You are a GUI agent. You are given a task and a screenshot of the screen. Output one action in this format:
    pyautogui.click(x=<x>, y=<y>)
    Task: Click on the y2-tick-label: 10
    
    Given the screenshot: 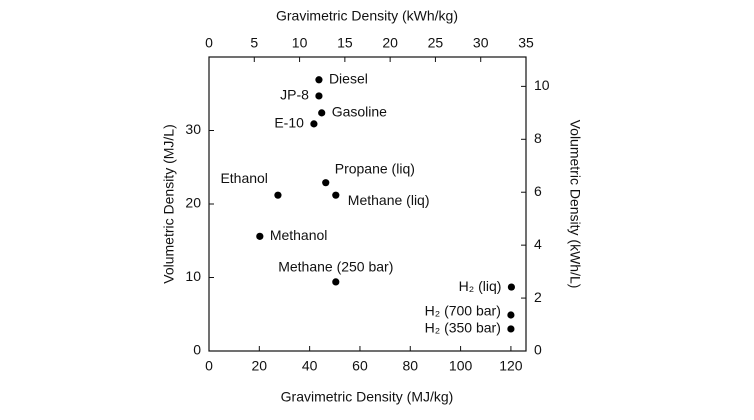 What is the action you would take?
    pyautogui.click(x=542, y=85)
    